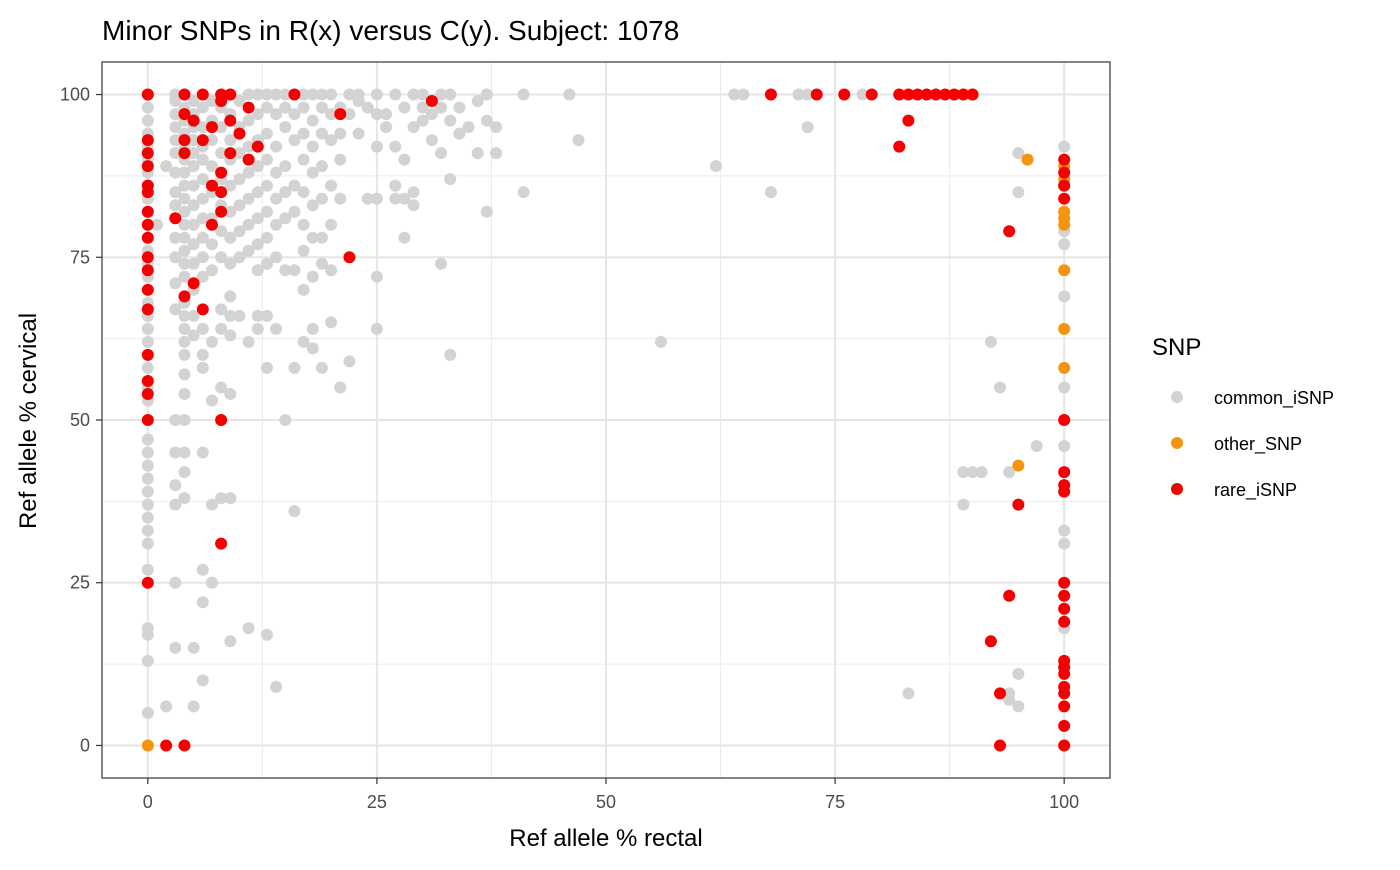 This screenshot has height=870, width=1400. Describe the element at coordinates (28, 421) in the screenshot. I see `y-axis-label: Ref allele % cervical` at that location.